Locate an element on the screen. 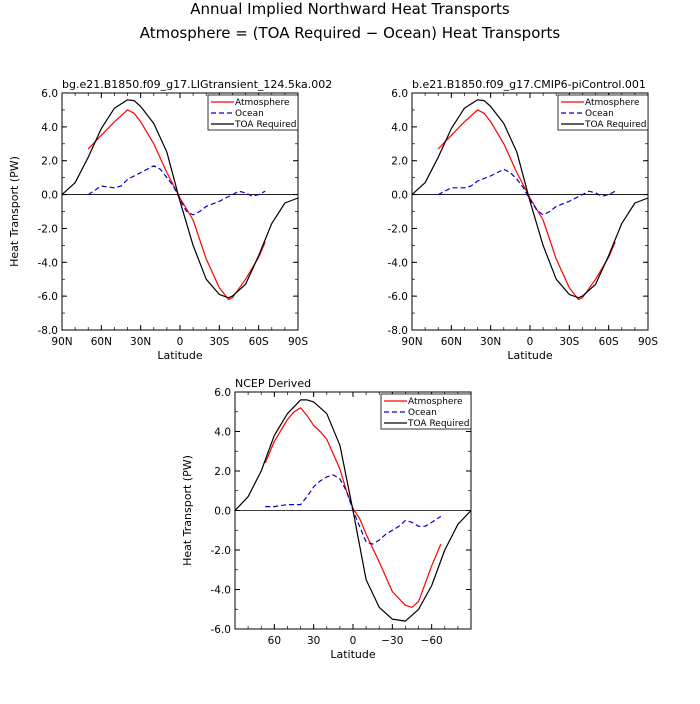  x-tick-label: 30 is located at coordinates (313, 641).